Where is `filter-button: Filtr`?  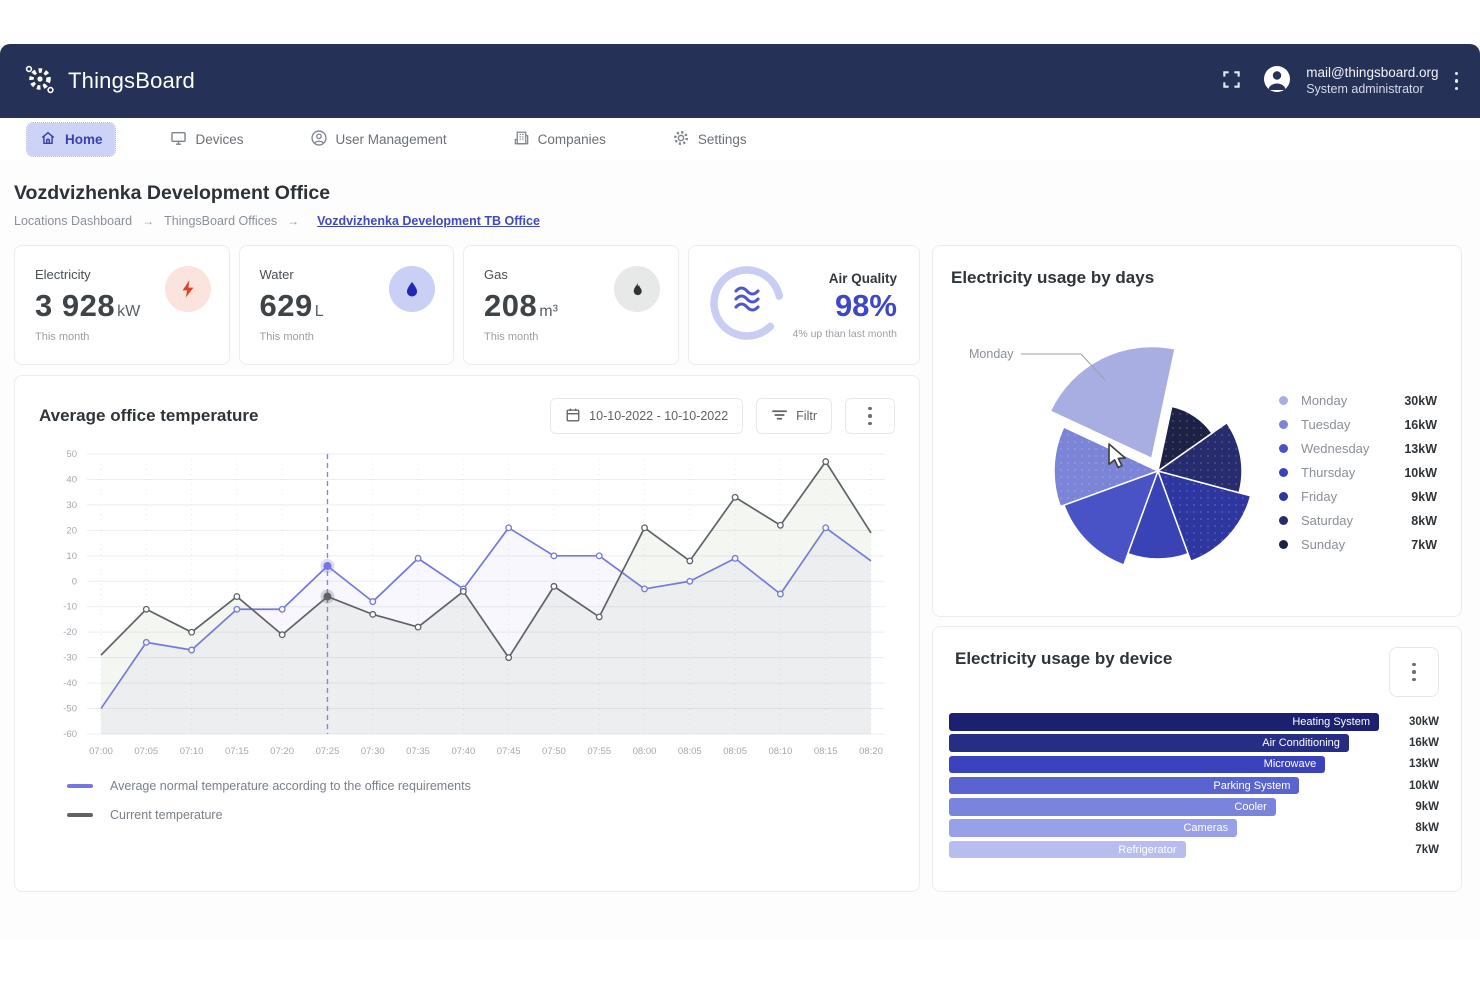
filter-button: Filtr is located at coordinates (794, 416).